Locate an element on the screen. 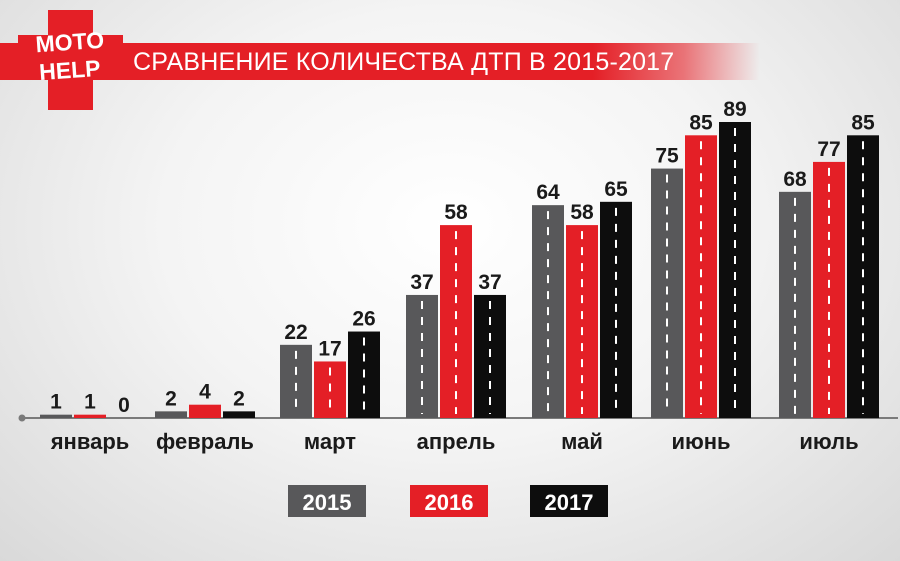 Image resolution: width=900 pixels, height=561 pixels. category-label-4: май is located at coordinates (582, 441).